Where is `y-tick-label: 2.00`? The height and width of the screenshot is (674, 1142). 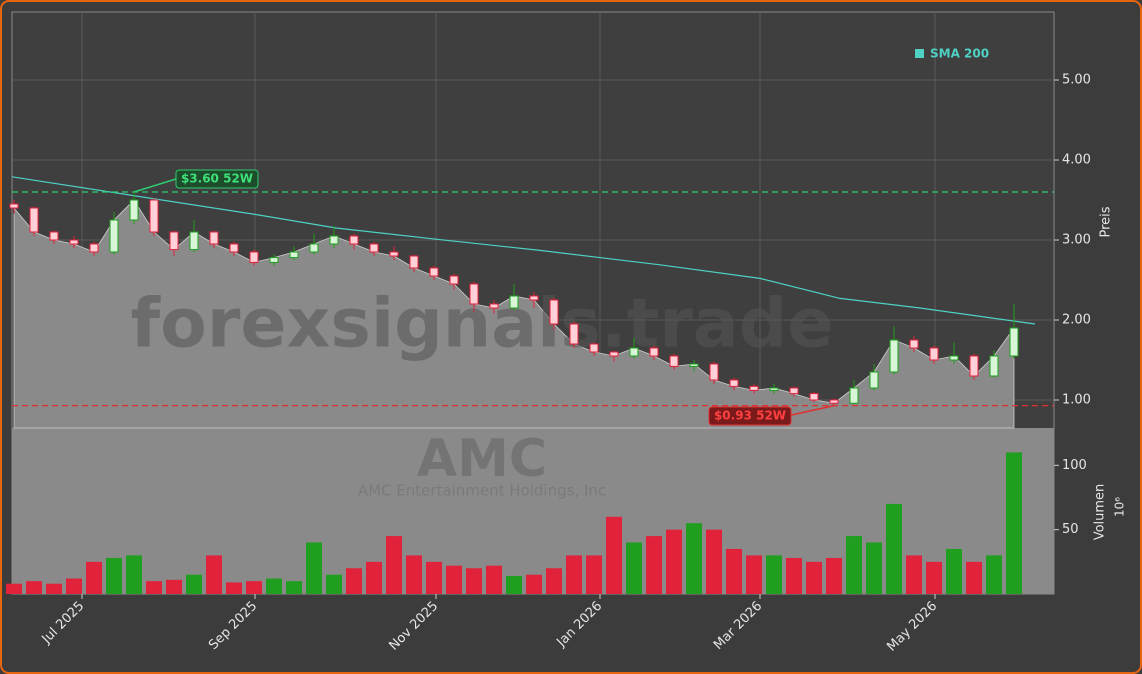
y-tick-label: 2.00 is located at coordinates (1076, 320).